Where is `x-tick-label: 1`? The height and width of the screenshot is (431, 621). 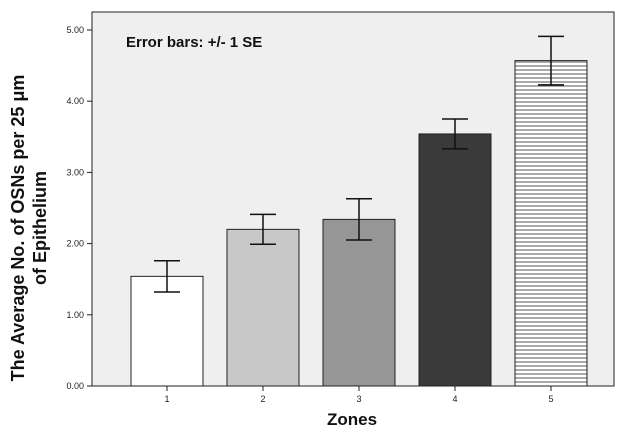
x-tick-label: 1 is located at coordinates (166, 399).